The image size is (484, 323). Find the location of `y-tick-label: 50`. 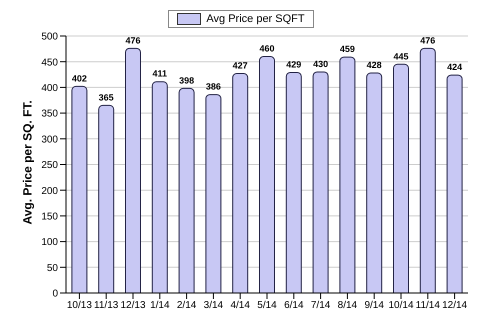

y-tick-label: 50 is located at coordinates (52, 268).